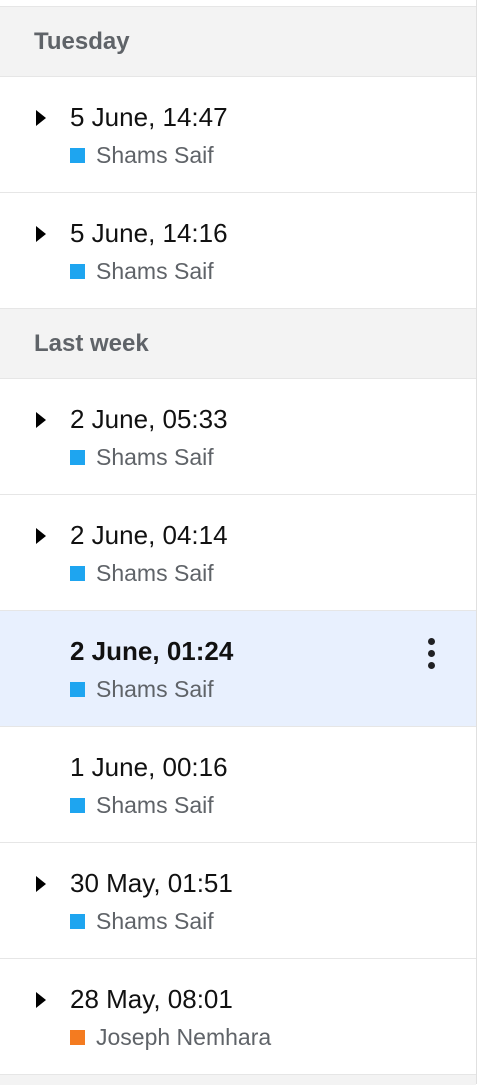  Describe the element at coordinates (149, 767) in the screenshot. I see `version-timestamp: 1 June, 00:16` at that location.